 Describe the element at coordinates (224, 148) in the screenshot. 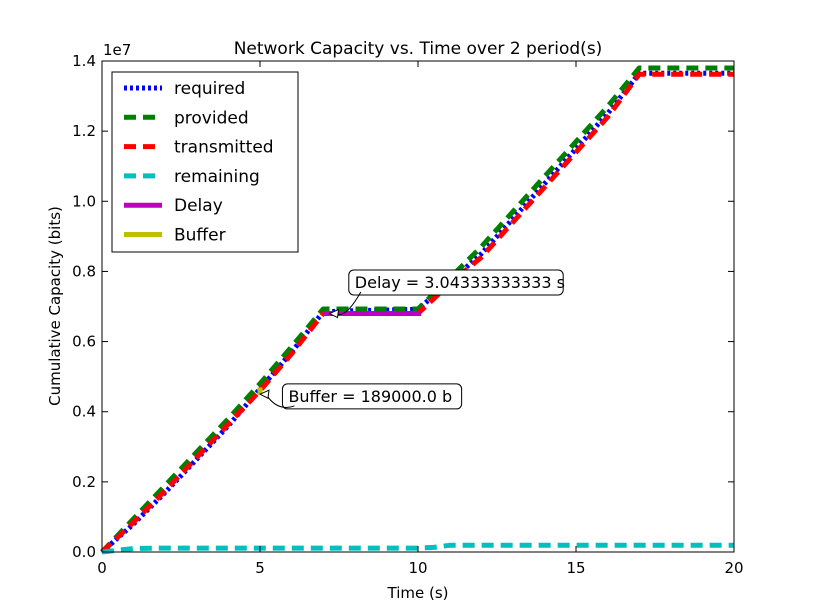

I see `legend-label: transmitted` at that location.